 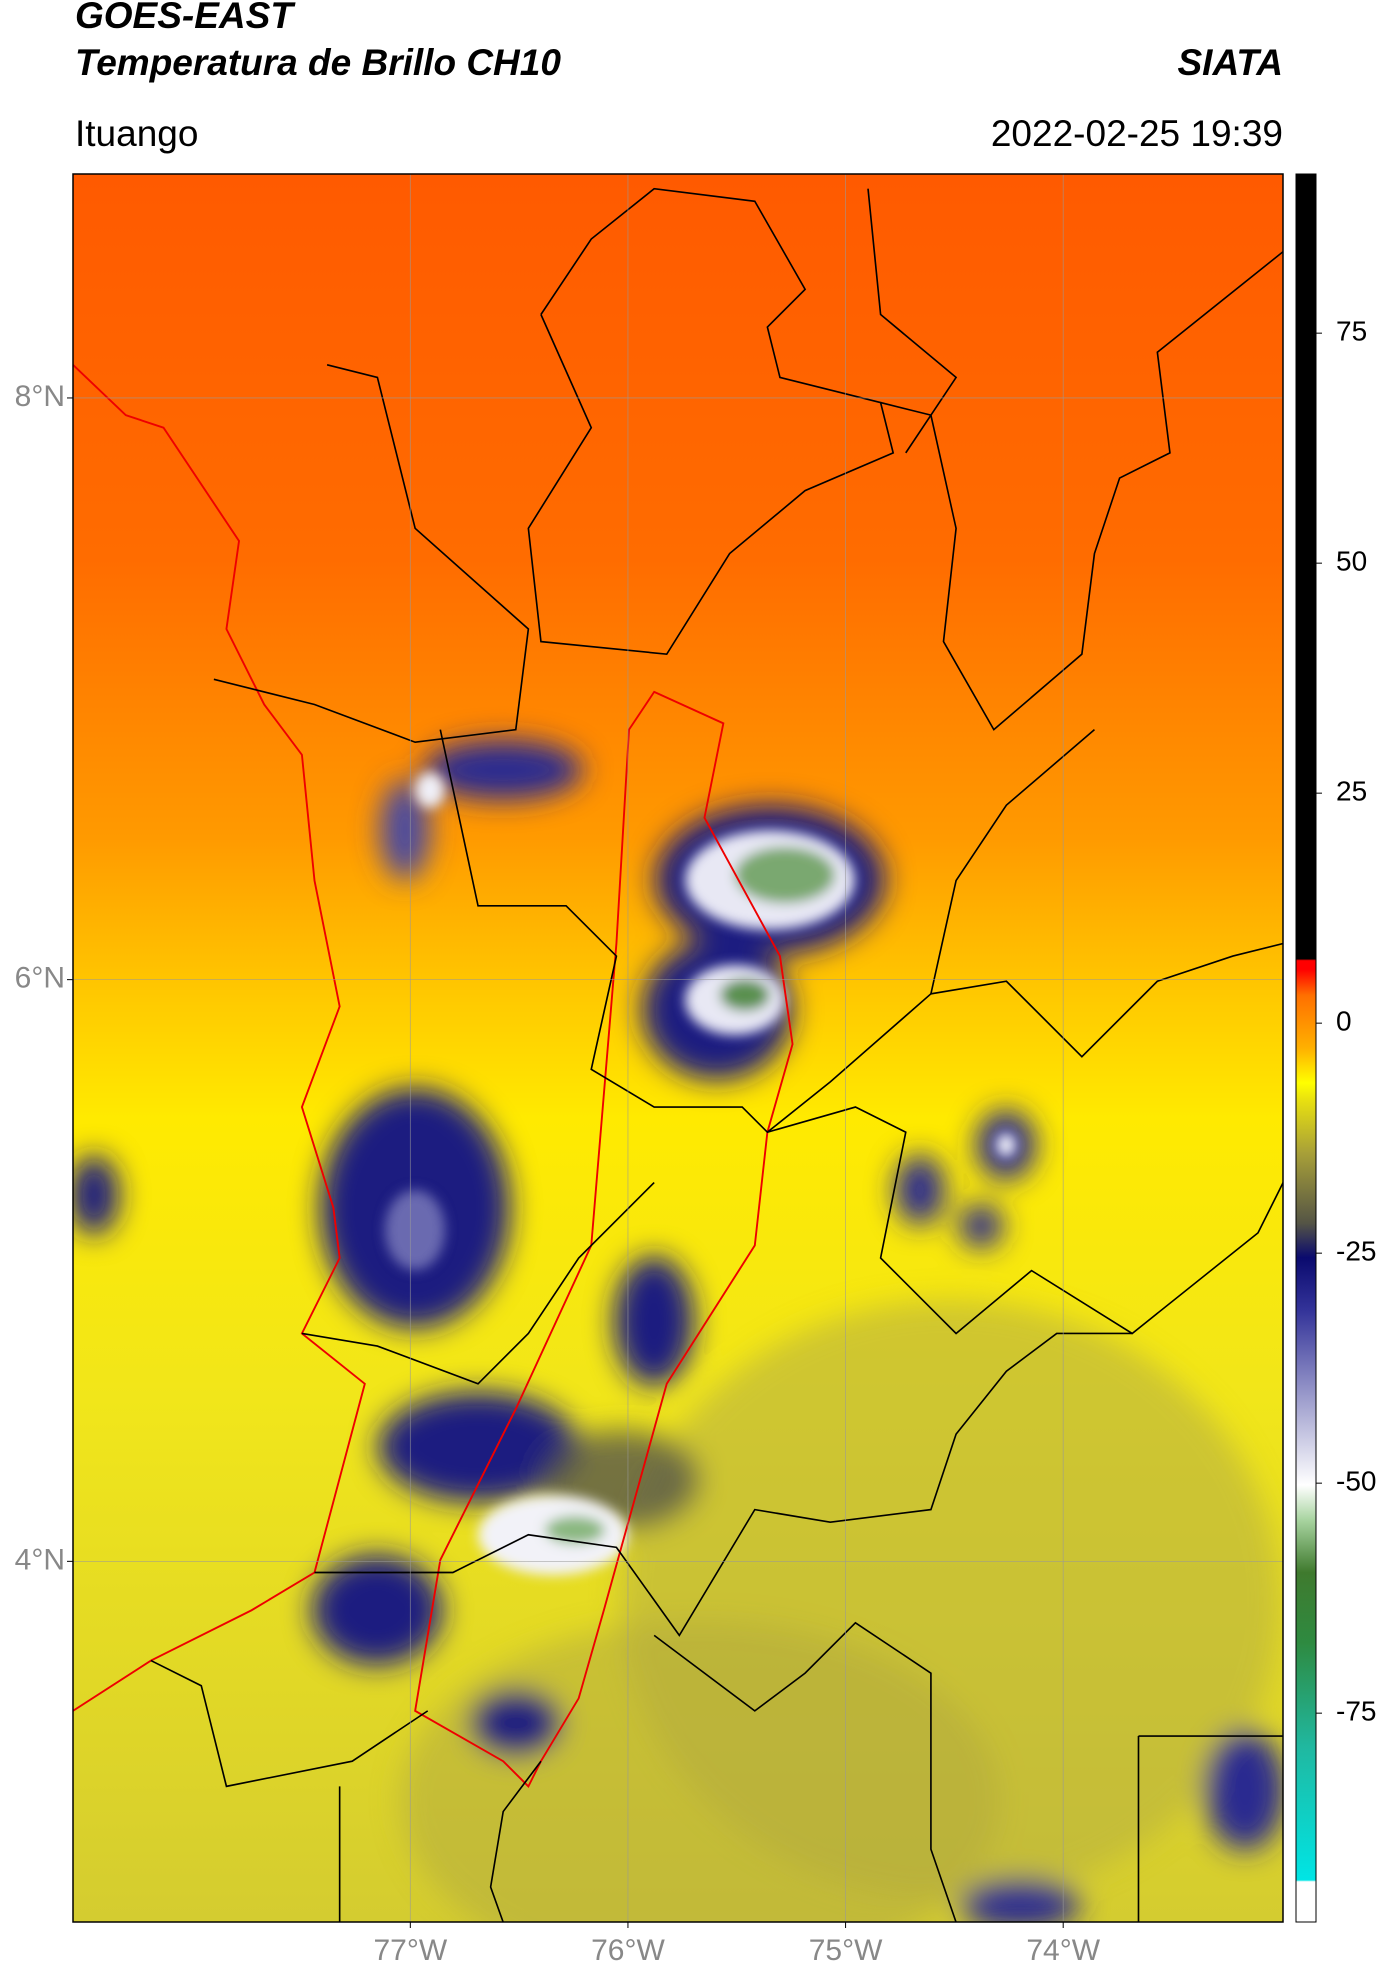 What do you see at coordinates (628, 1950) in the screenshot?
I see `lon-label: 76°W` at bounding box center [628, 1950].